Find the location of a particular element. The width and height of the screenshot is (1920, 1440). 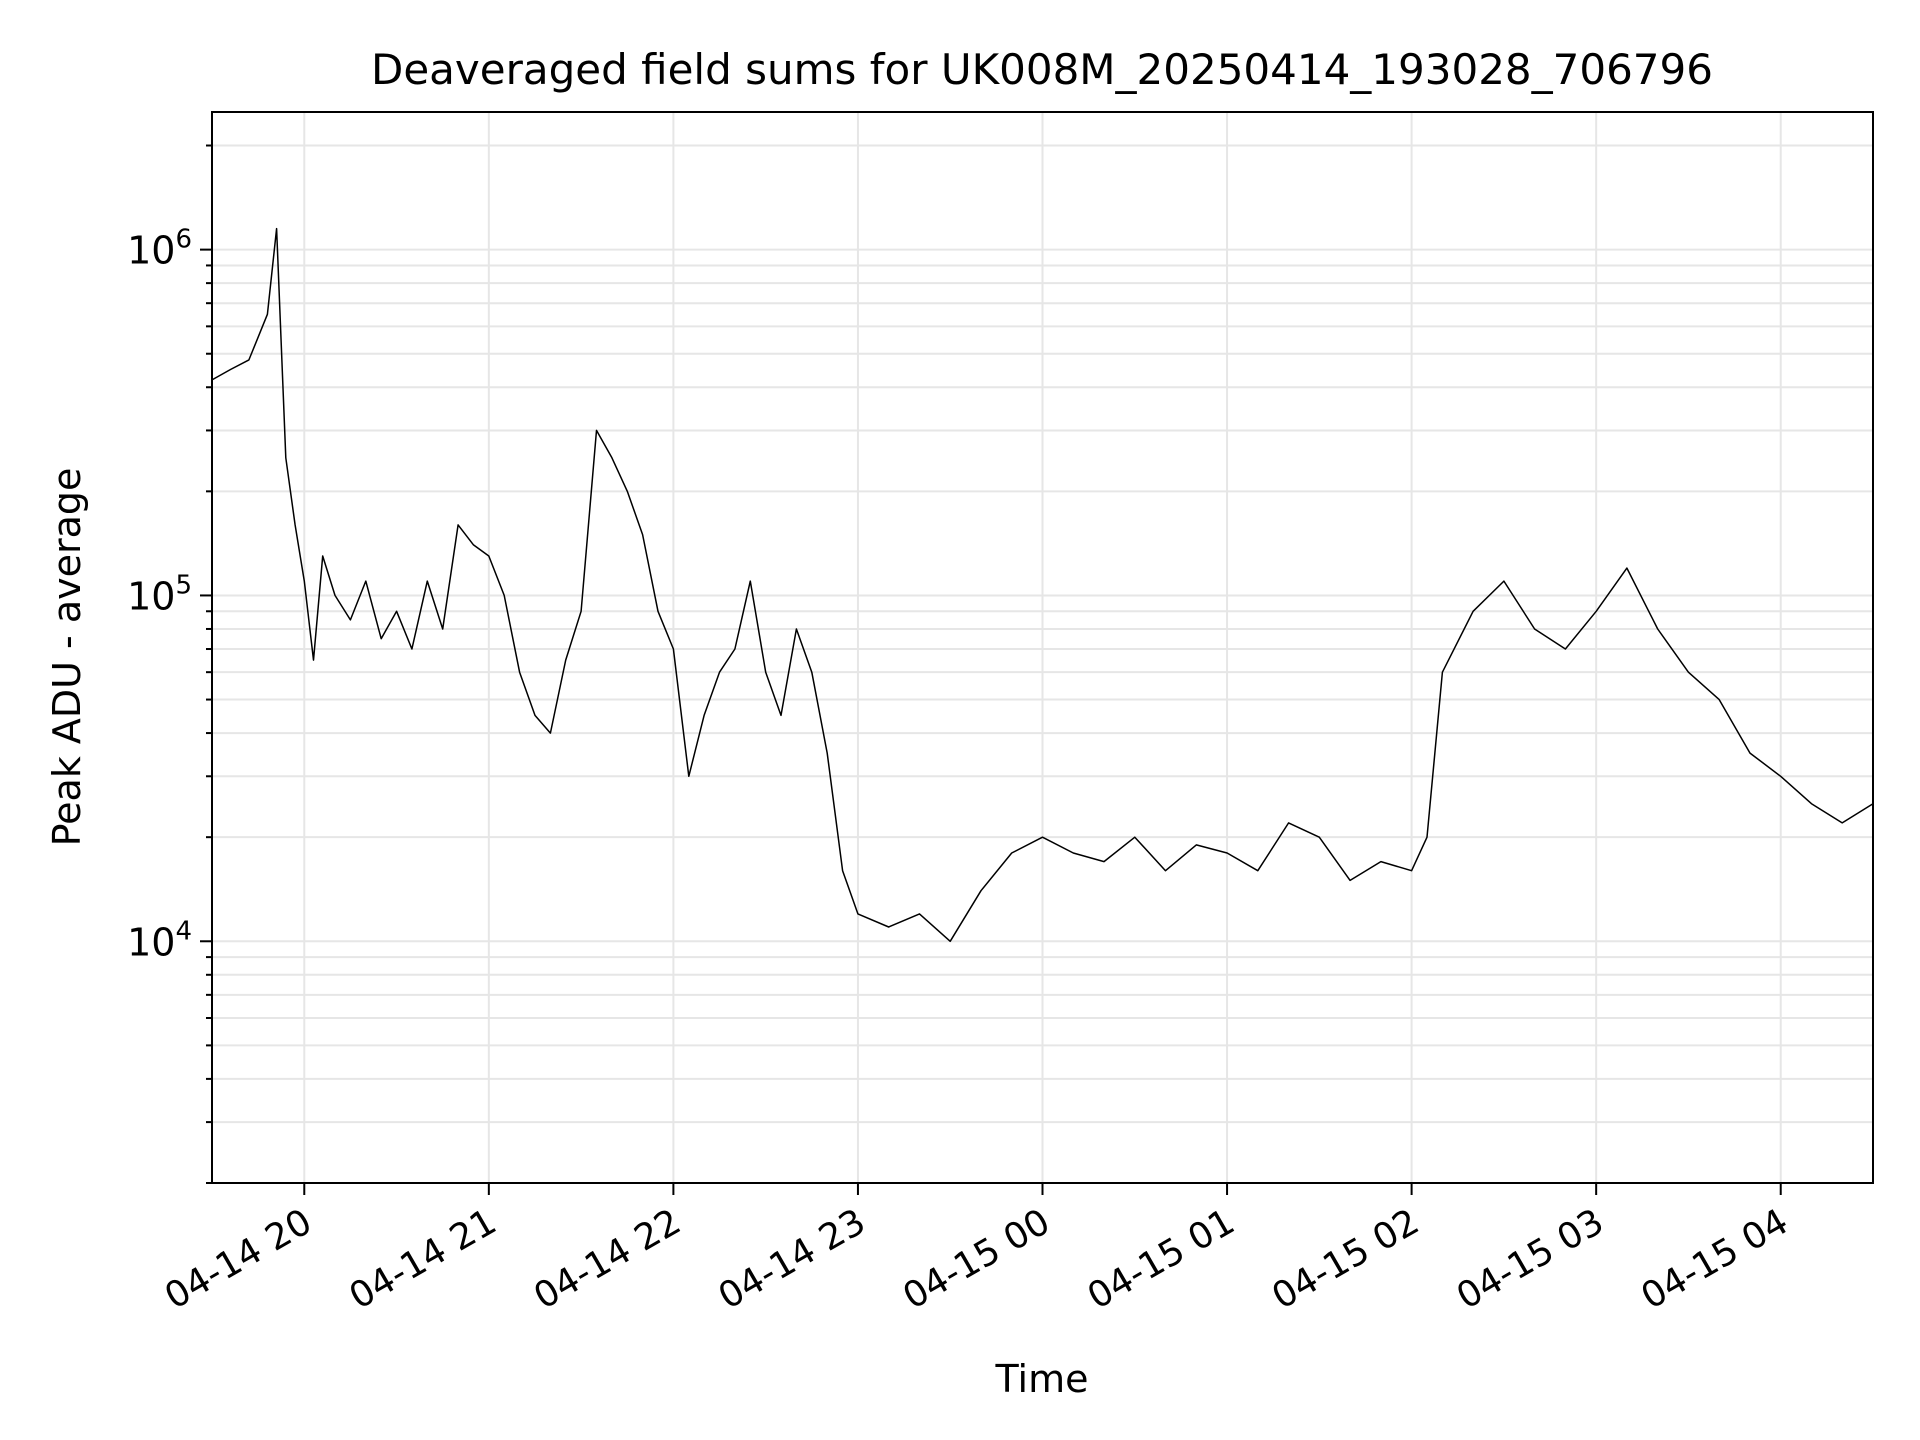

x-axis-label: Time is located at coordinates (1042, 1379).